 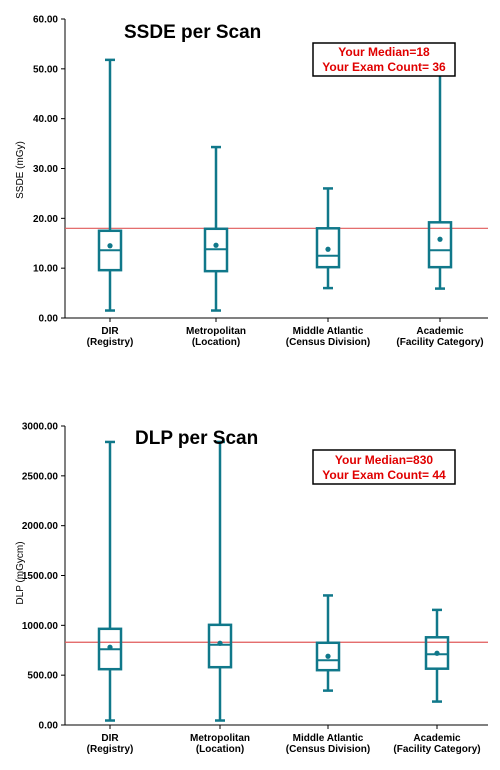 What do you see at coordinates (45, 219) in the screenshot?
I see `ssde-y-tick-label: 20.00` at bounding box center [45, 219].